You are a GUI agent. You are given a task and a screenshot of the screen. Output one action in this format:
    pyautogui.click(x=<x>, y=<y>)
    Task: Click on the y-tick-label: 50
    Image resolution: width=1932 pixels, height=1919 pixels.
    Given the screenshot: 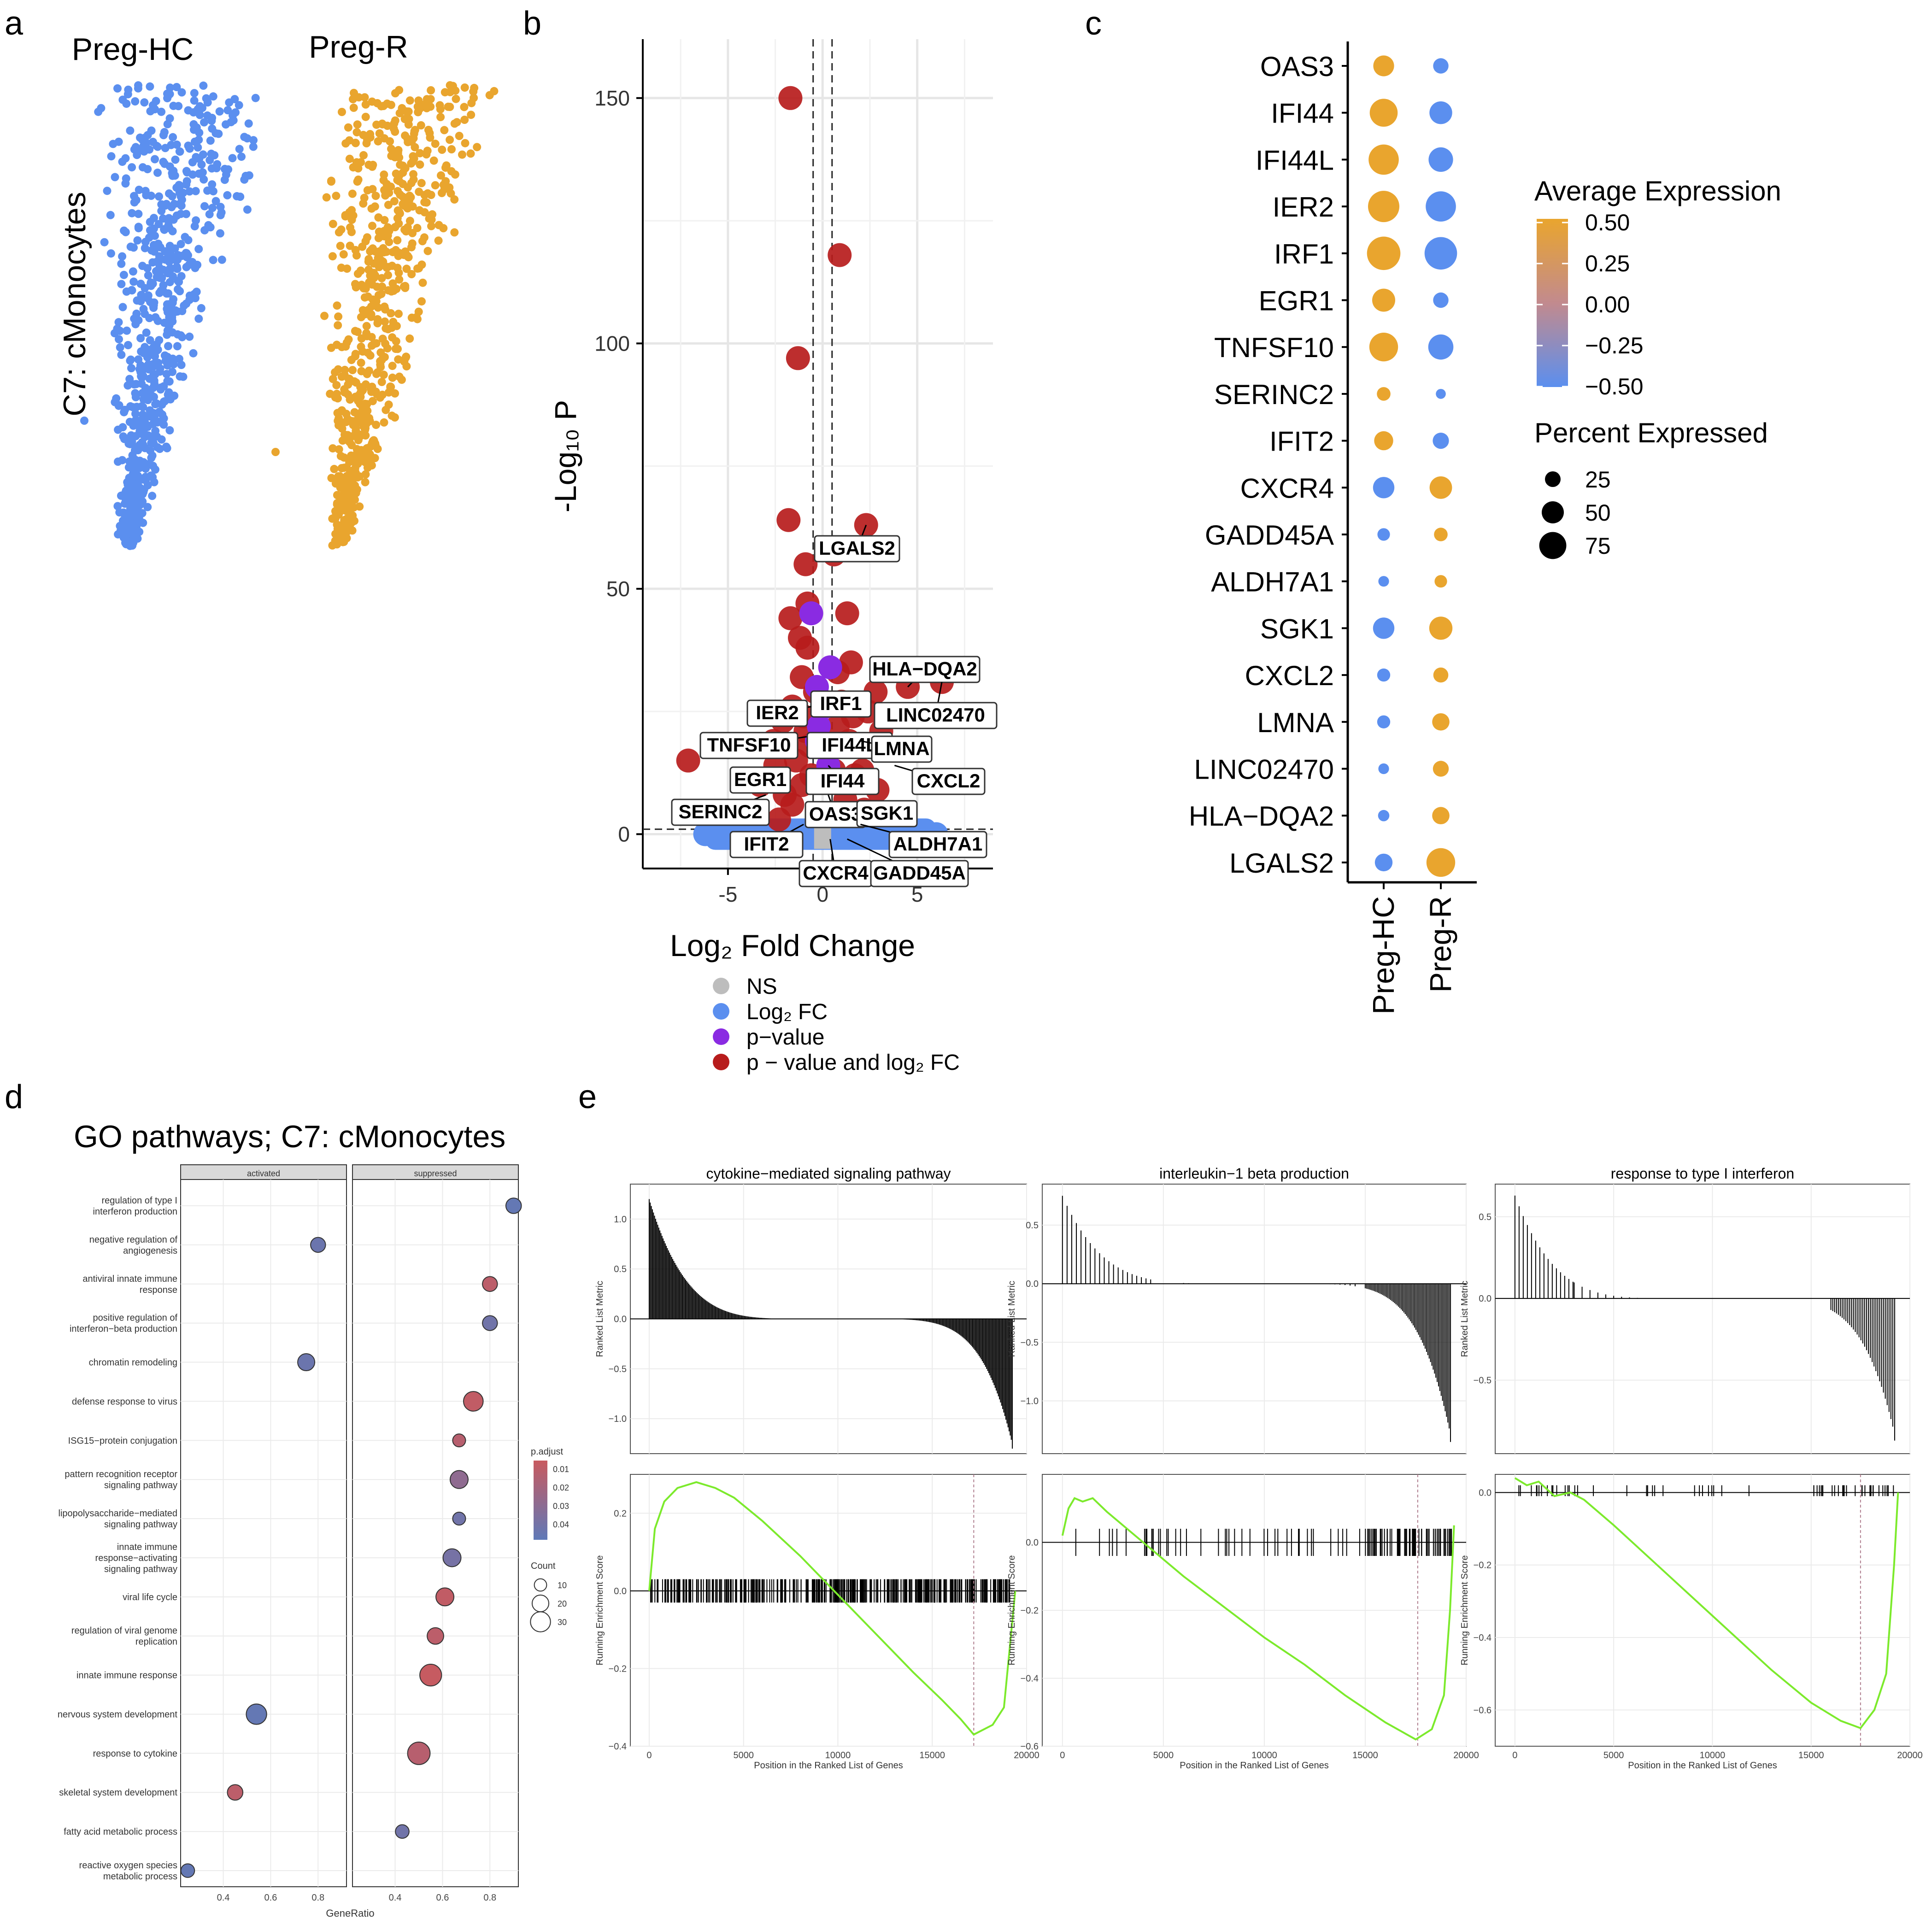 What is the action you would take?
    pyautogui.click(x=618, y=589)
    